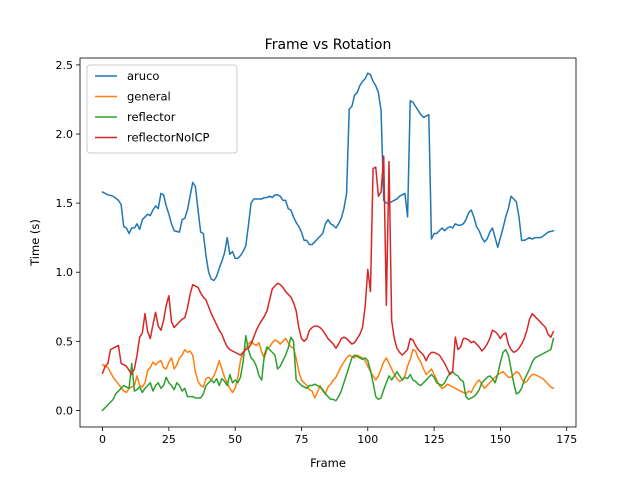  I want to click on legend-label-general: general, so click(149, 97).